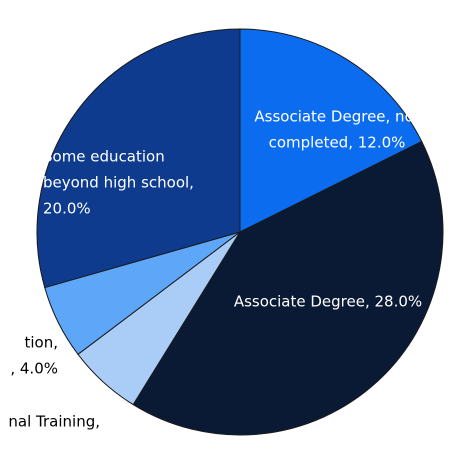  I want to click on slice-label: tion,, so click(41, 343).